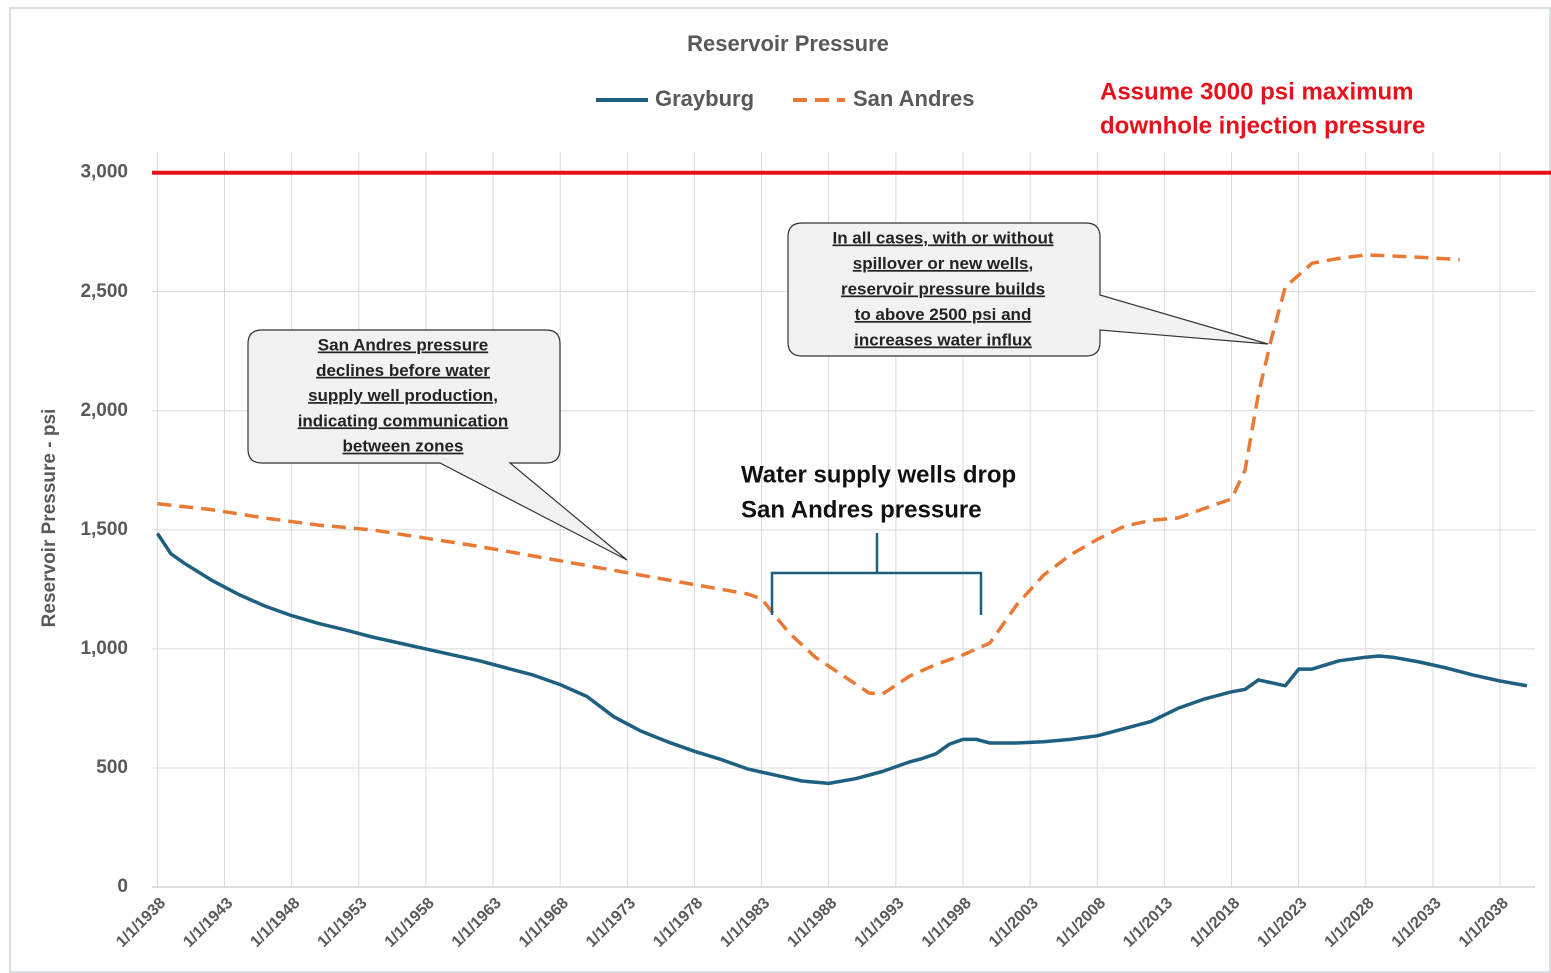  What do you see at coordinates (403, 370) in the screenshot?
I see `annotation-text: declines before water` at bounding box center [403, 370].